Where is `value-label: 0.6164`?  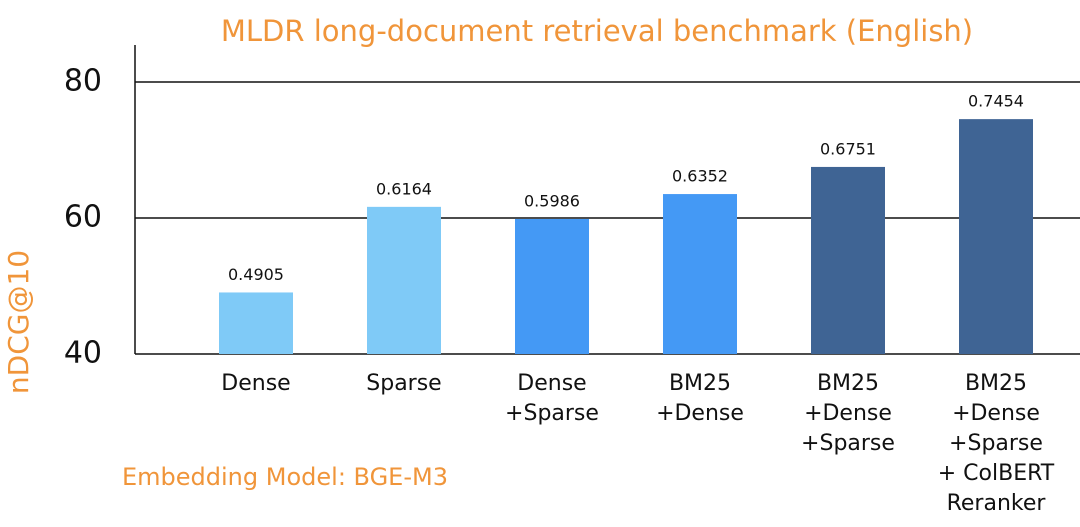 value-label: 0.6164 is located at coordinates (404, 188).